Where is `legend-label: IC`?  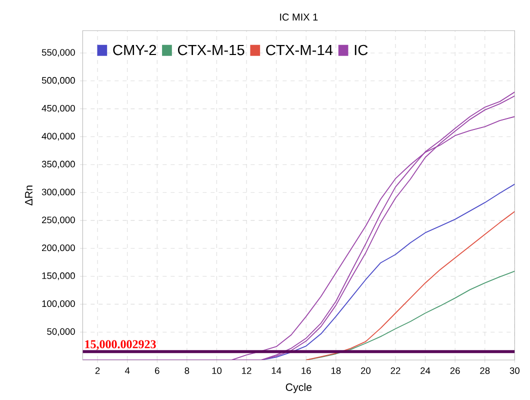 legend-label: IC is located at coordinates (361, 50).